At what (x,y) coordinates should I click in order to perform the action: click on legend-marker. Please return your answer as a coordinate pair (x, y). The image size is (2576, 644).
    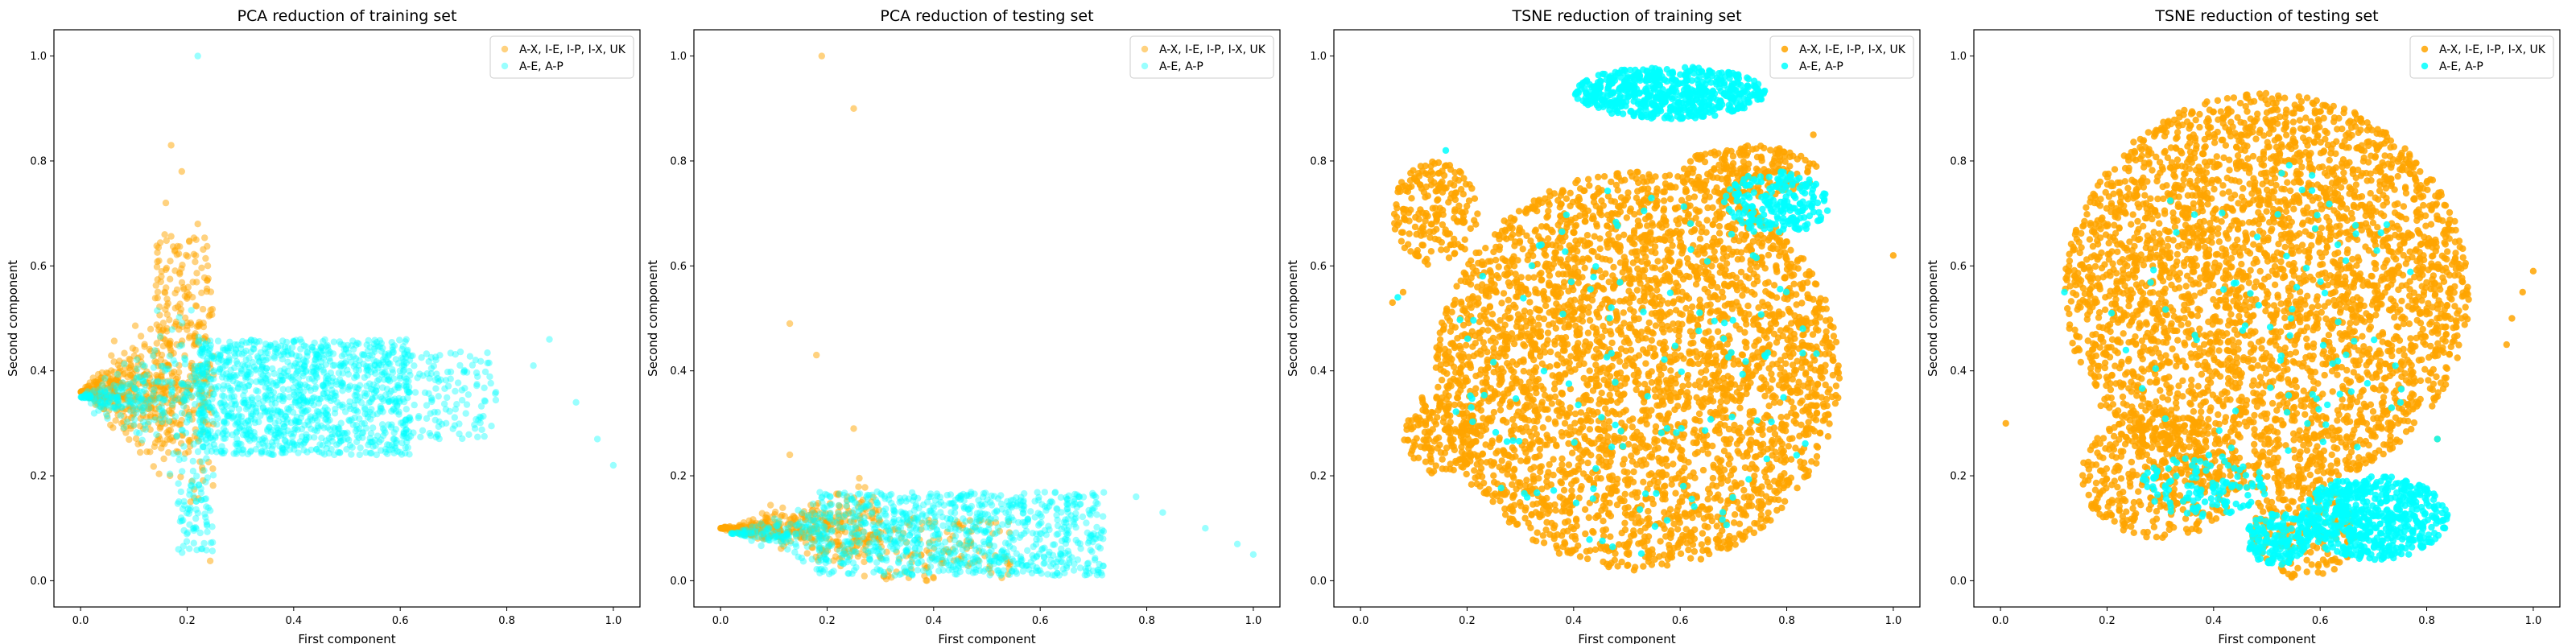
    Looking at the image, I should click on (1145, 66).